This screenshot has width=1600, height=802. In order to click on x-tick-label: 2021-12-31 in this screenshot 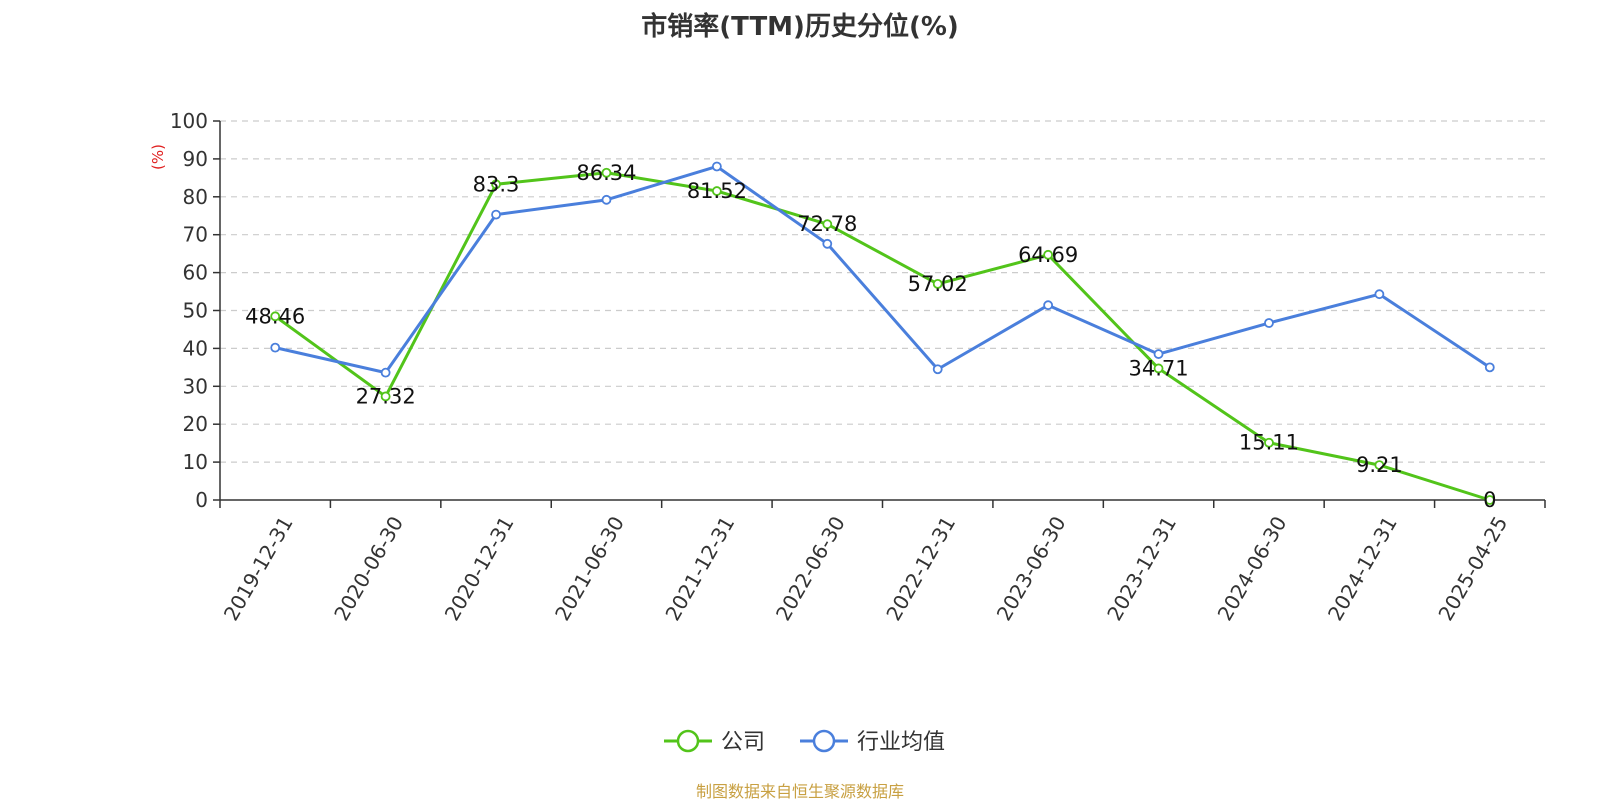, I will do `click(699, 568)`.